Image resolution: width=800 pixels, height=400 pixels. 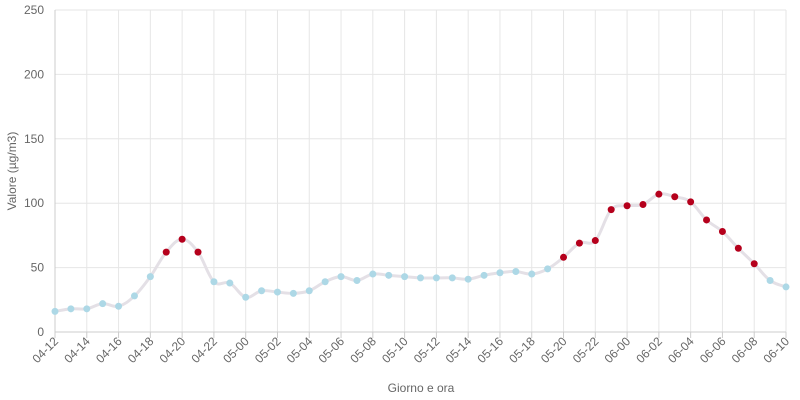 I want to click on x-axis-title: Giorno e ora, so click(x=421, y=388).